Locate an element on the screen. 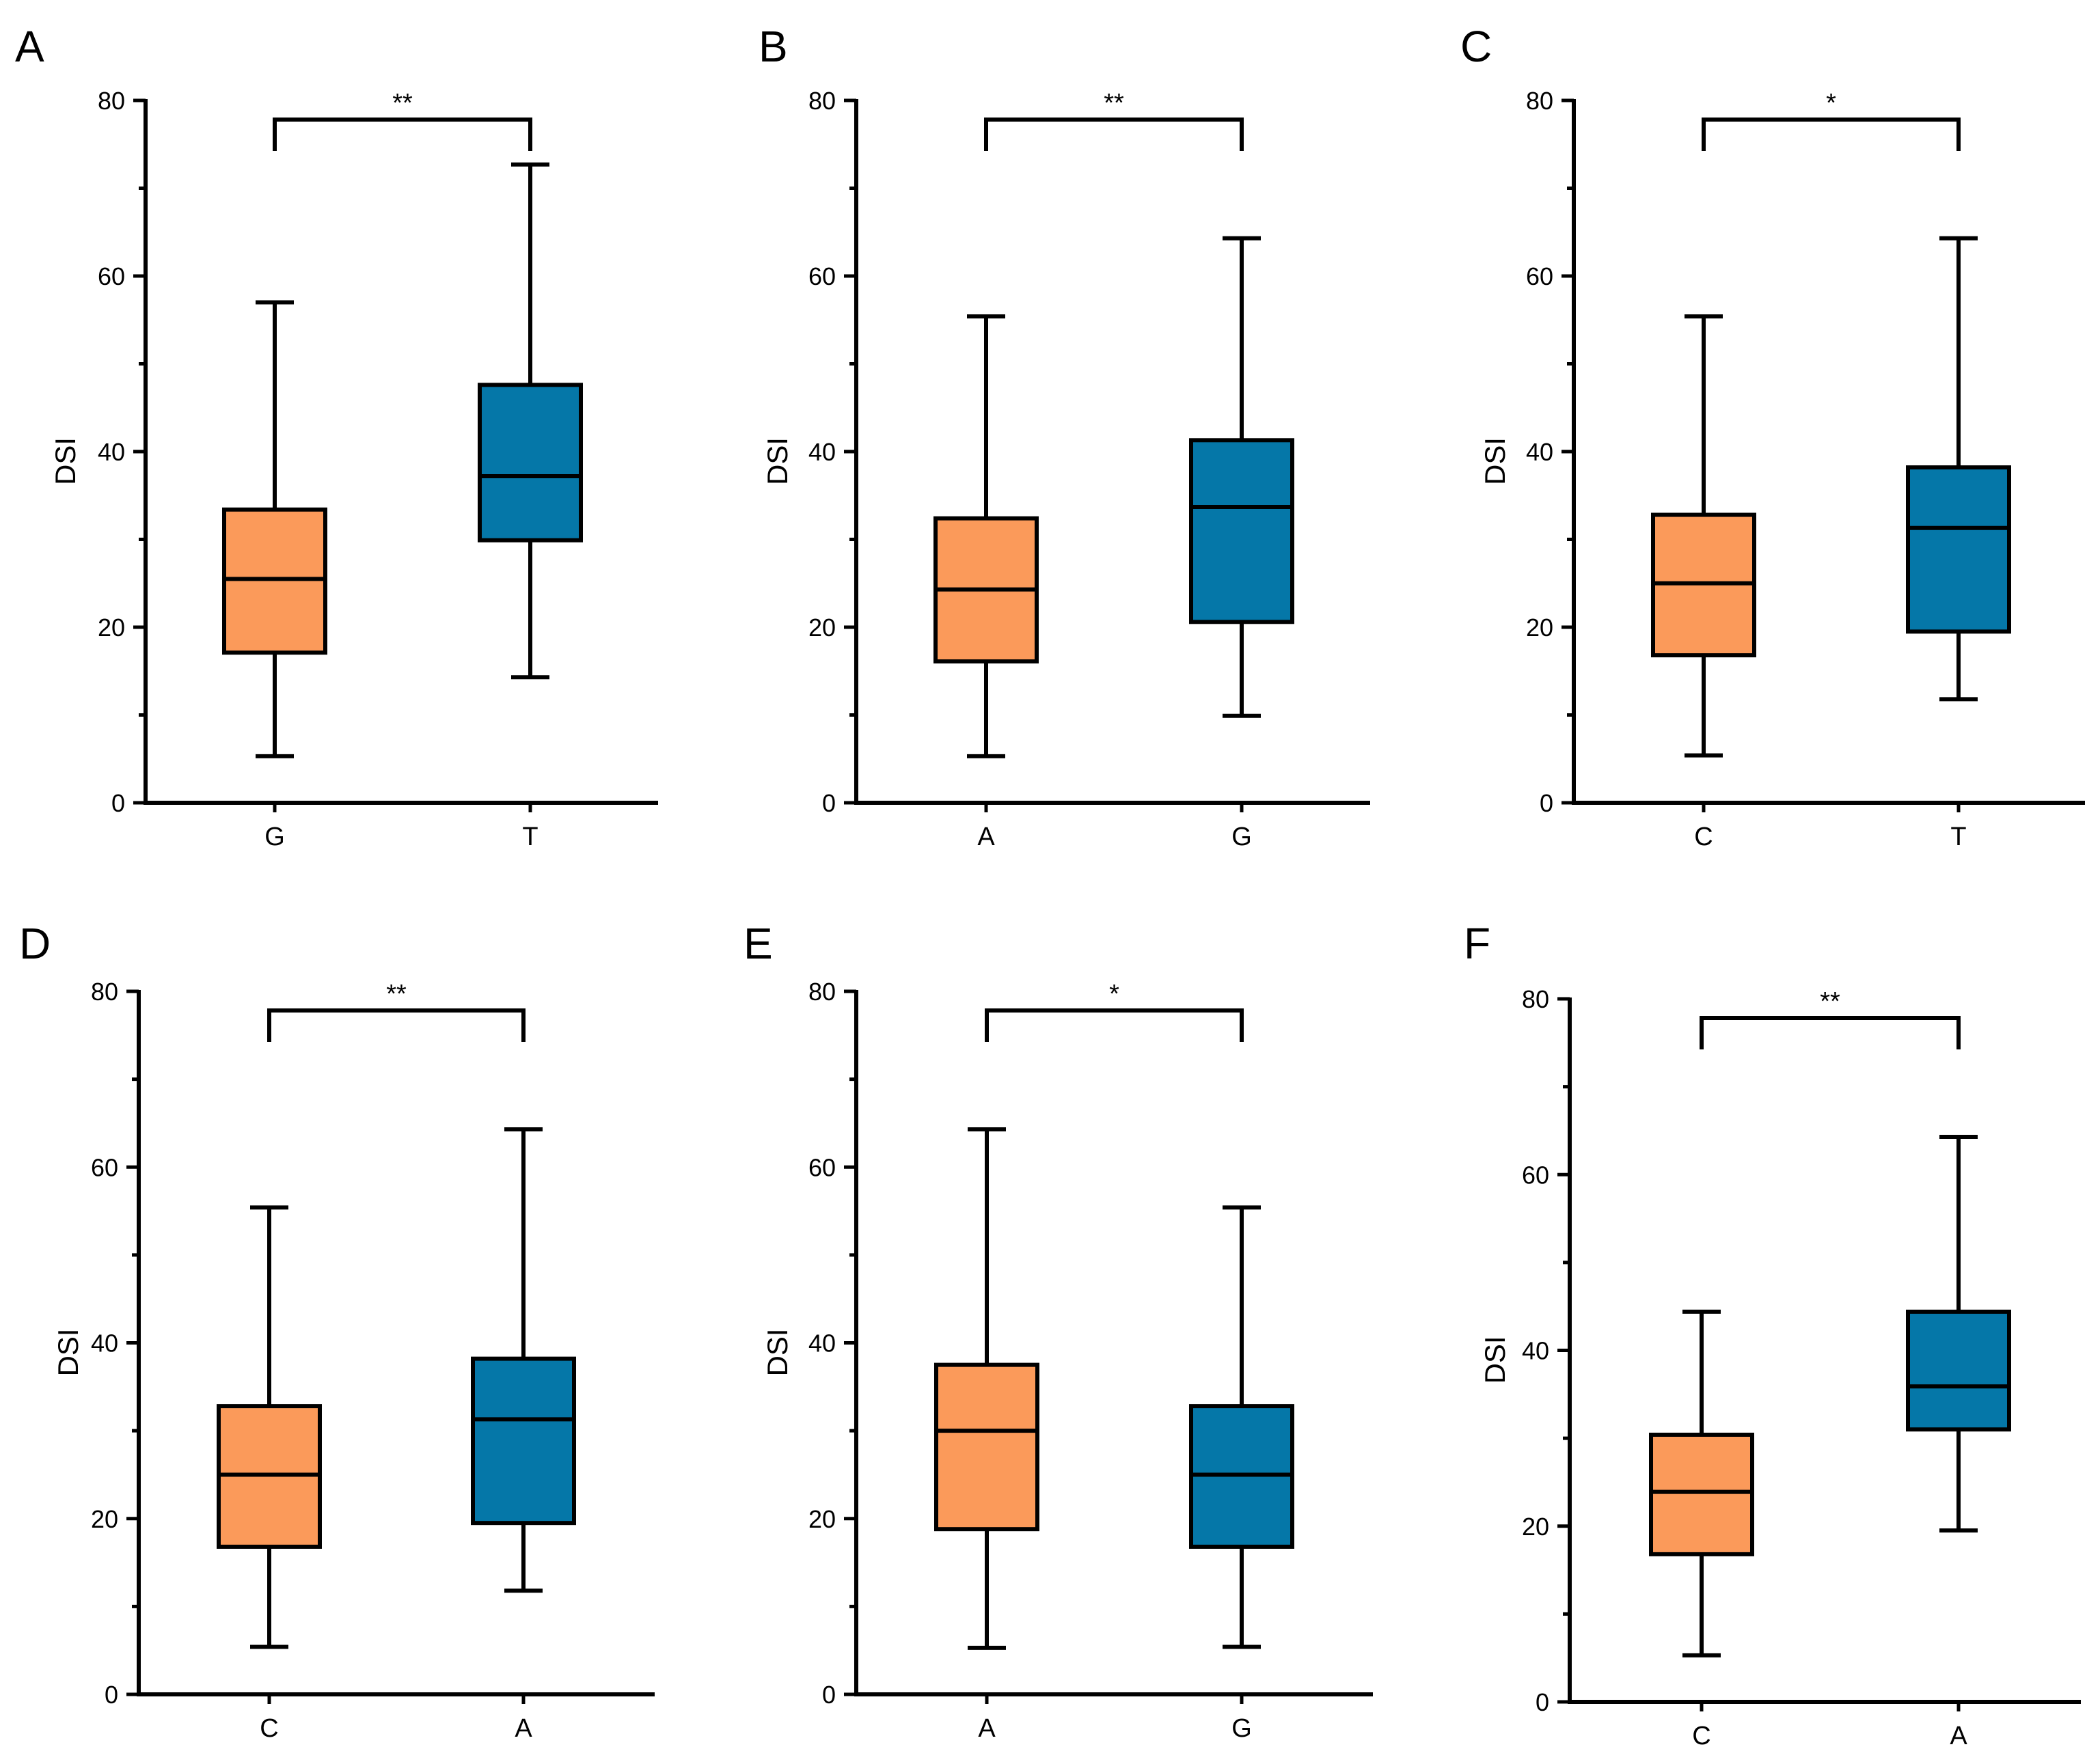 This screenshot has width=2100, height=1762. panel-e: E 0 20 40 60 80 DSI A G * is located at coordinates (1058, 1331).